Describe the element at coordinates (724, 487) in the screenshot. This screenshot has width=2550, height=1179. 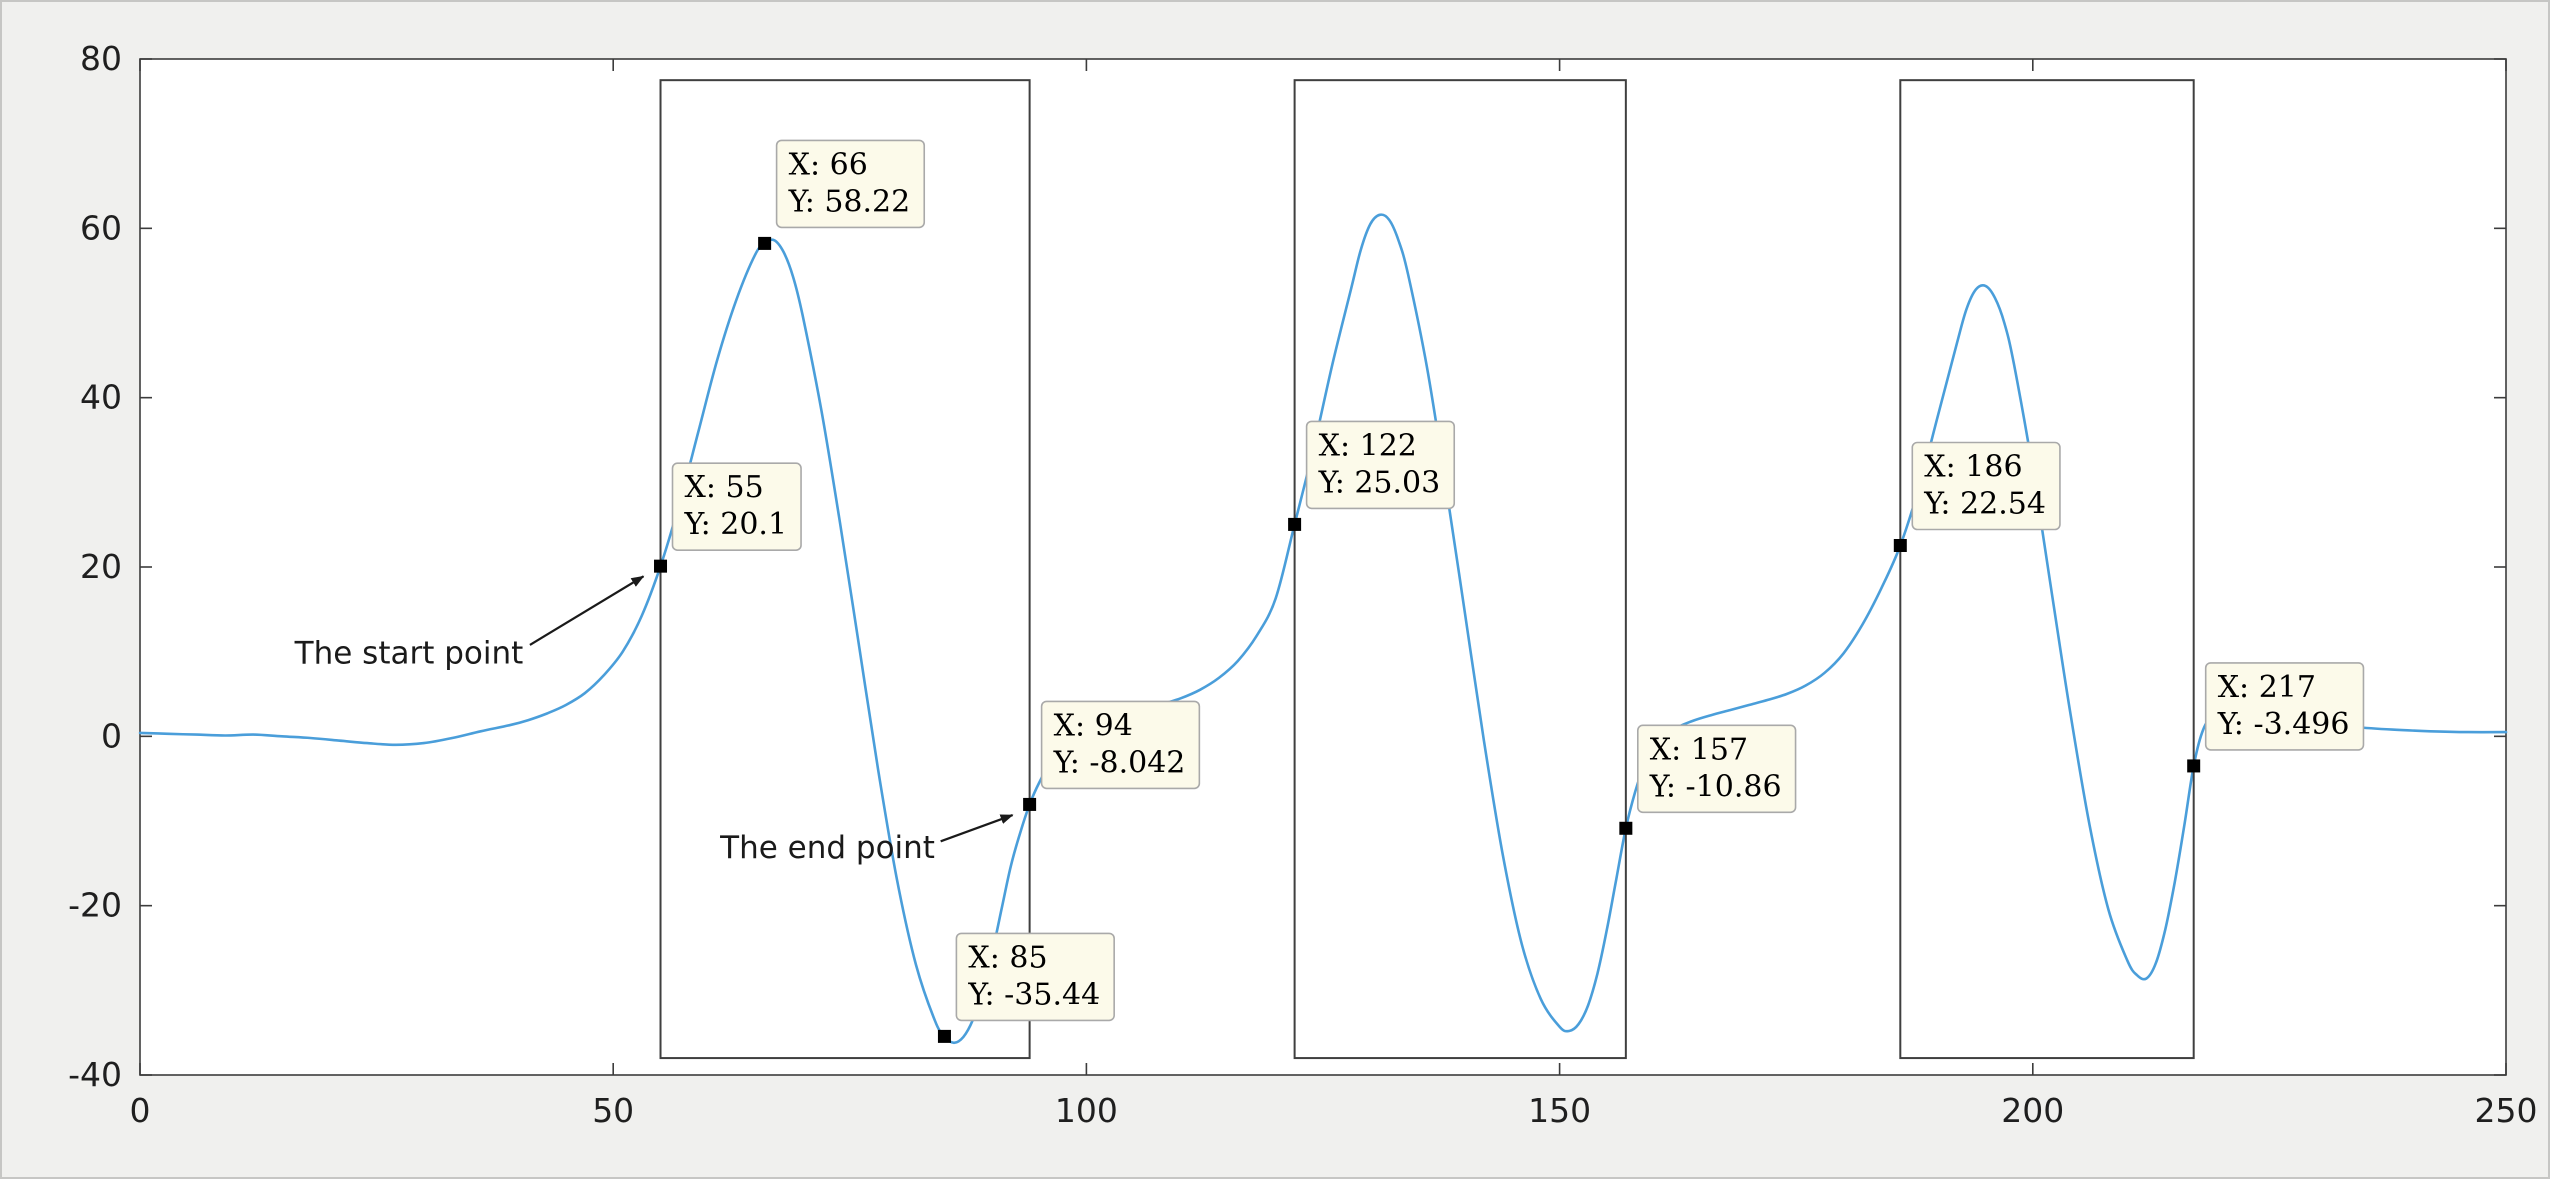
I see `datatip-text: X: 55` at that location.